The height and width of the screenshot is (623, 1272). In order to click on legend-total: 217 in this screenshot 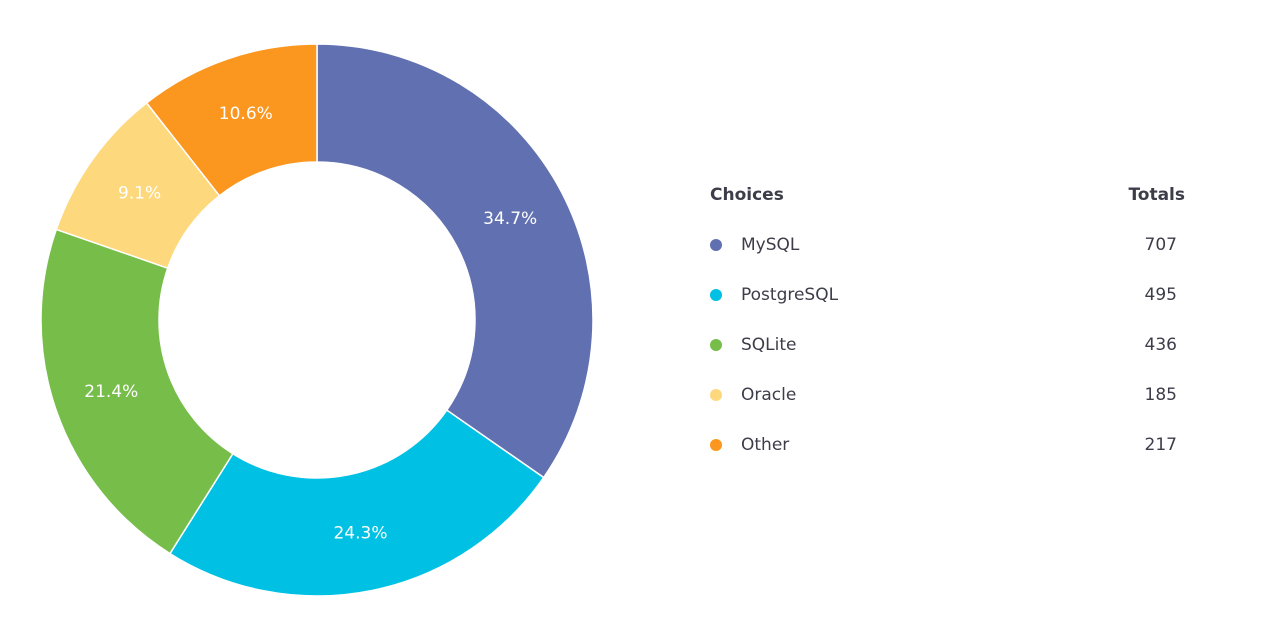, I will do `click(1161, 445)`.